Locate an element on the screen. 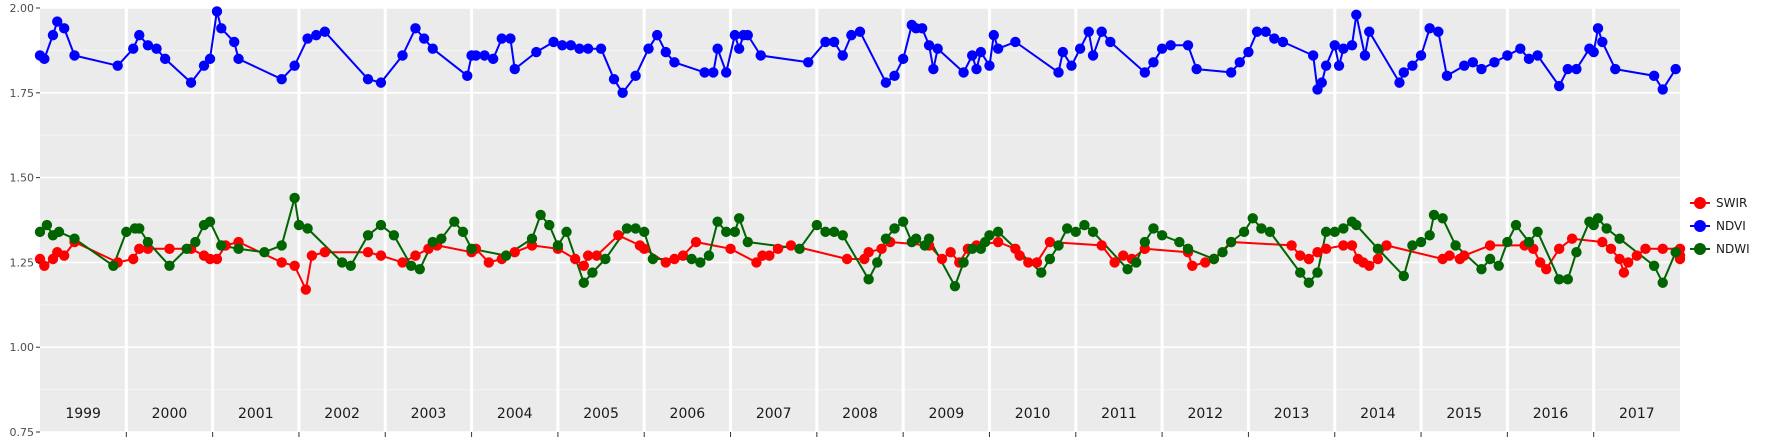 The image size is (1773, 442). y-tick-label: 1.00 is located at coordinates (22, 347).